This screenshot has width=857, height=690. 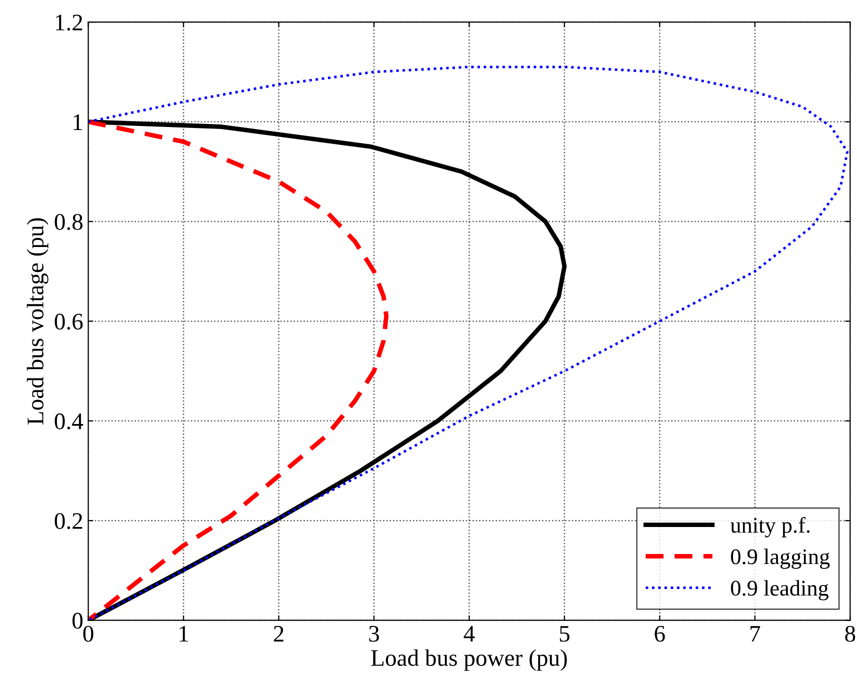 What do you see at coordinates (78, 122) in the screenshot?
I see `y-tick-label: 1` at bounding box center [78, 122].